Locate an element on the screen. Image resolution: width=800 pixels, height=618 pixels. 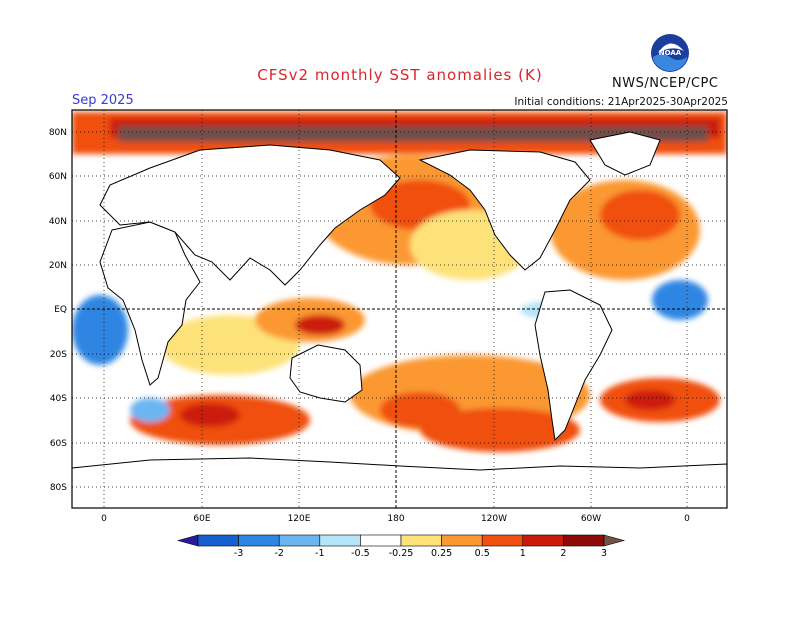
agency-label: NWS/NCEP/CPC is located at coordinates (665, 83).